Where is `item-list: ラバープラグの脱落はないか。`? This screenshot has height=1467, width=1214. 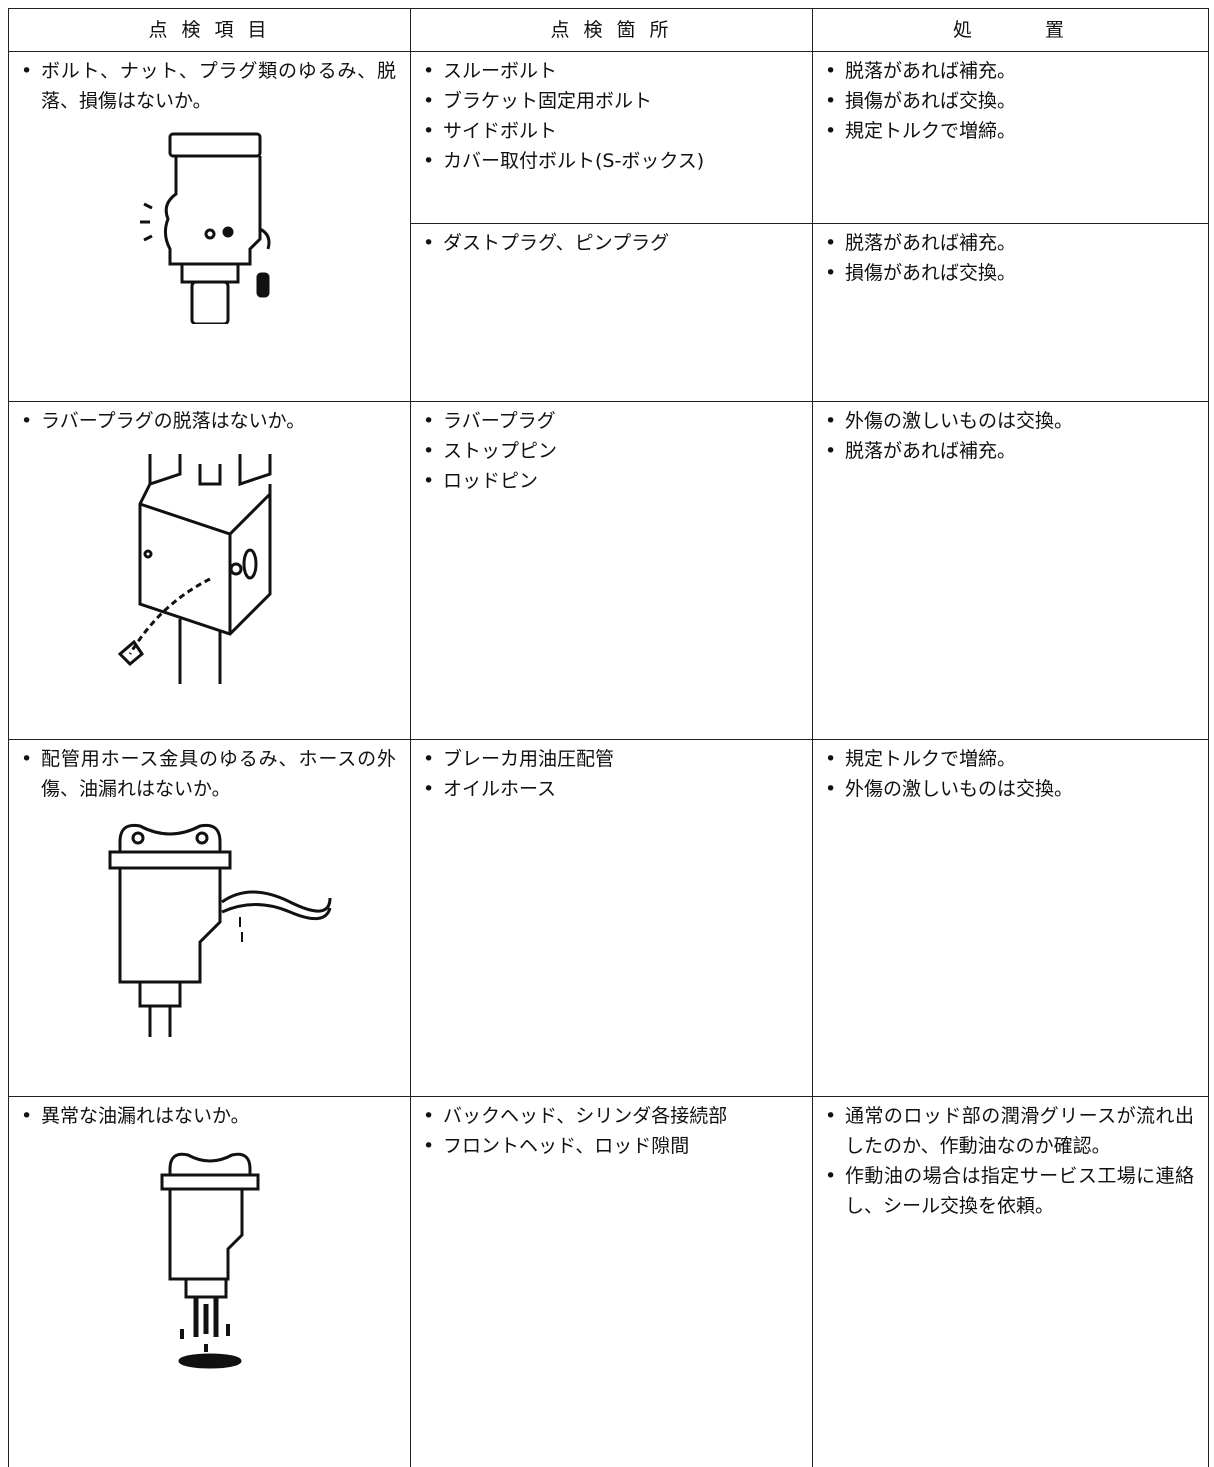 item-list: ラバープラグの脱落はないか。 is located at coordinates (209, 419).